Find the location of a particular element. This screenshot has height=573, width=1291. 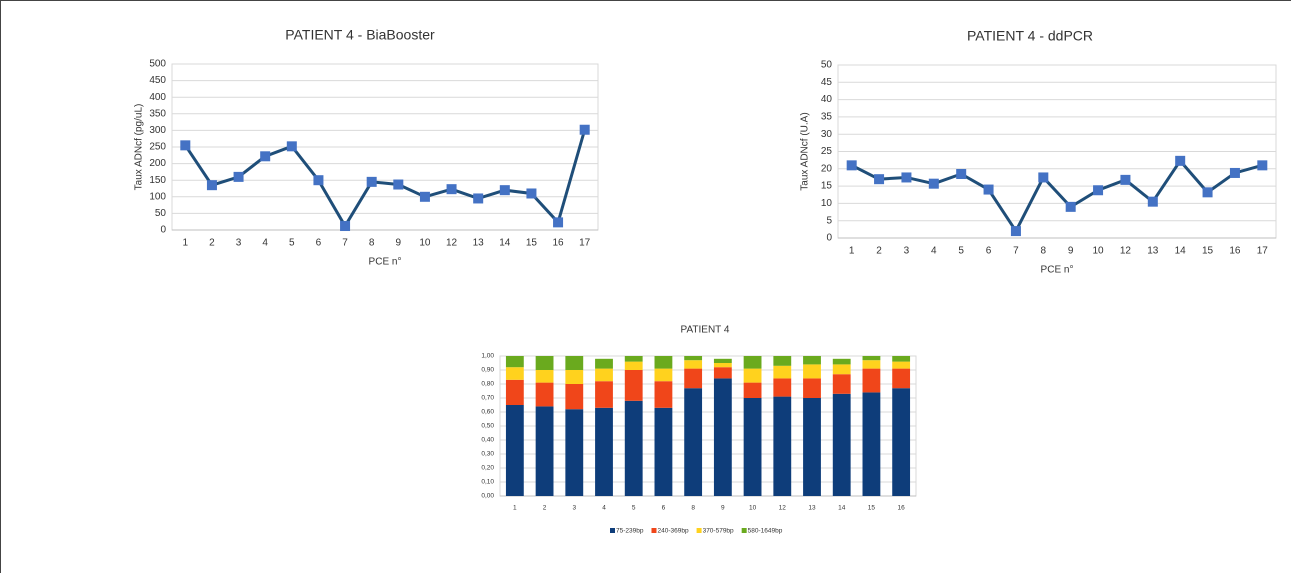

y-tick-label: 100 is located at coordinates (157, 196).